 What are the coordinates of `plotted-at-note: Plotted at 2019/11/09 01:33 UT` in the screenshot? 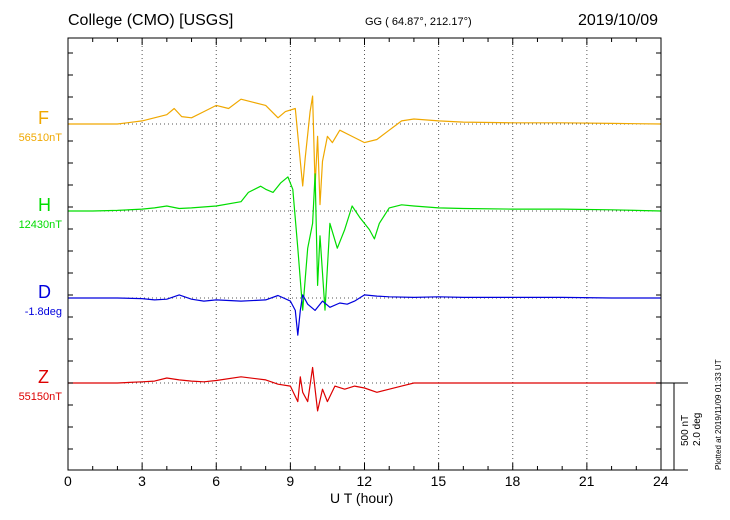 It's located at (718, 414).